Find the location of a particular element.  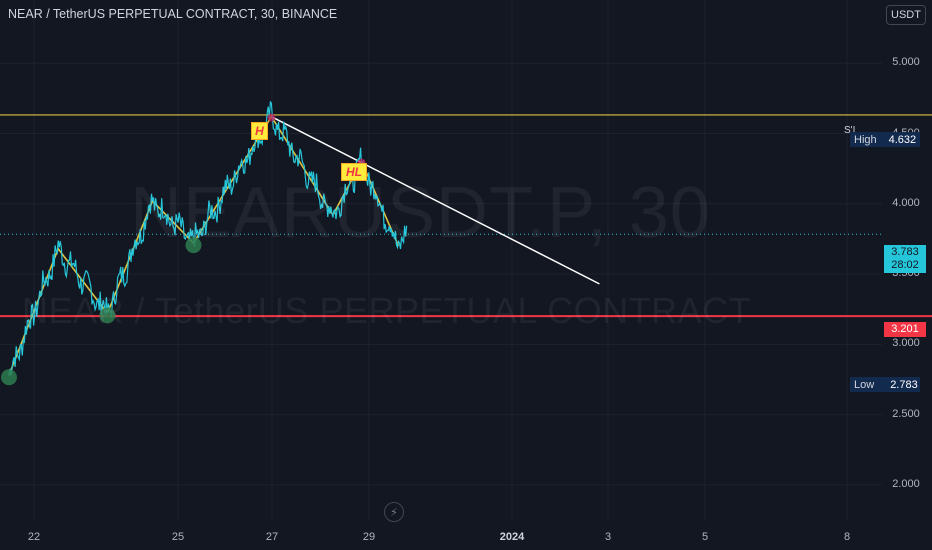

y-tick-label: 2.000 is located at coordinates (906, 483).